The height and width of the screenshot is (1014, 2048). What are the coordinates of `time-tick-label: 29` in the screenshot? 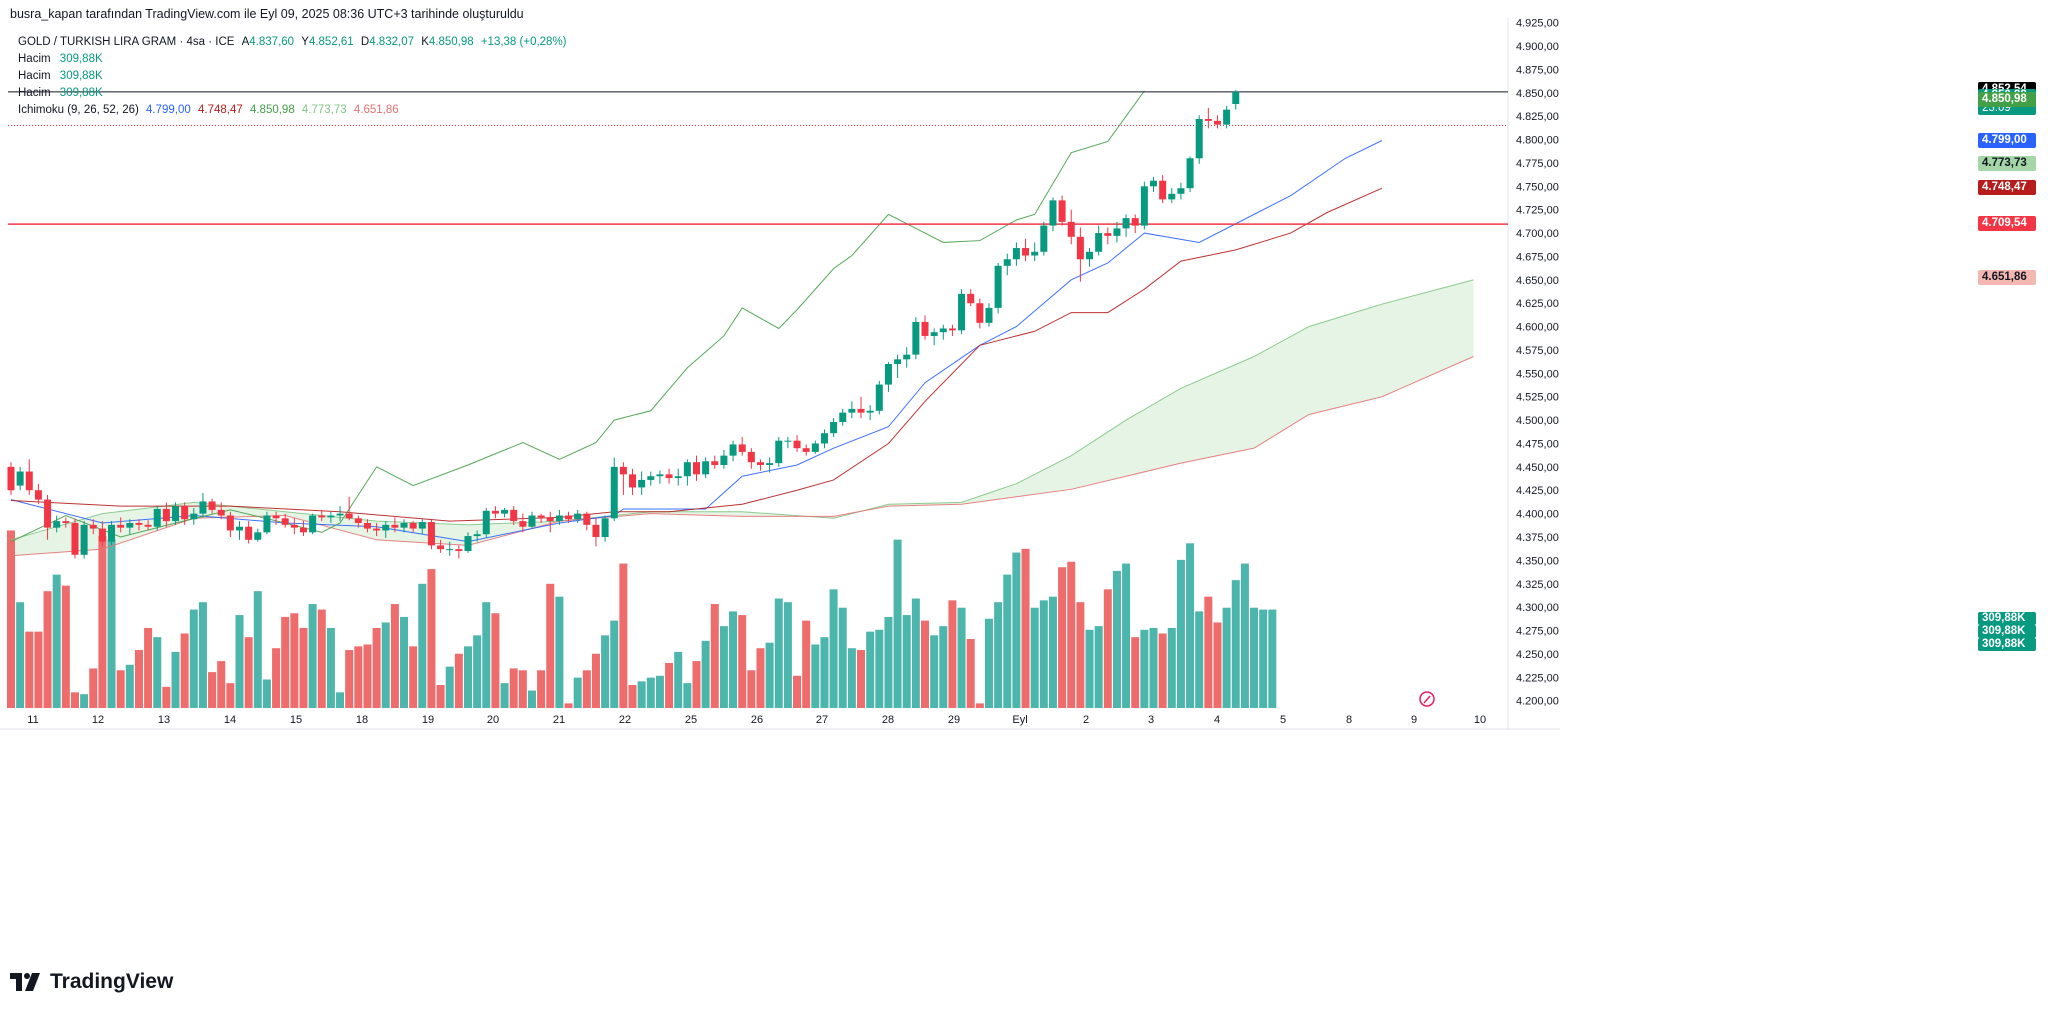 It's located at (954, 720).